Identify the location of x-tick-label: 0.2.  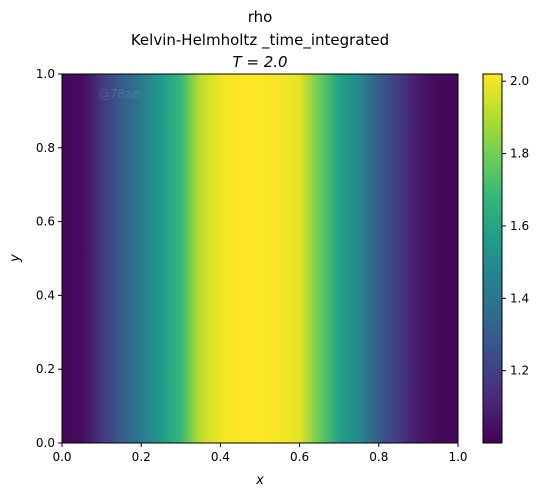
(141, 457).